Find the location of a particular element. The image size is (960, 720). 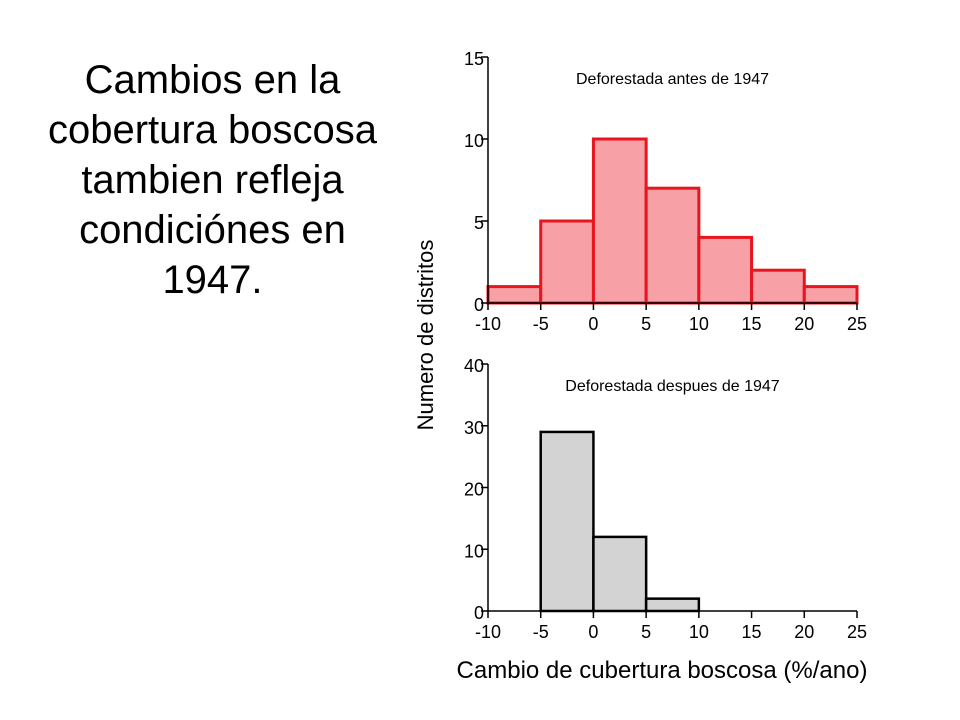

panel-title: Deforestada antes de 1947 is located at coordinates (672, 79).